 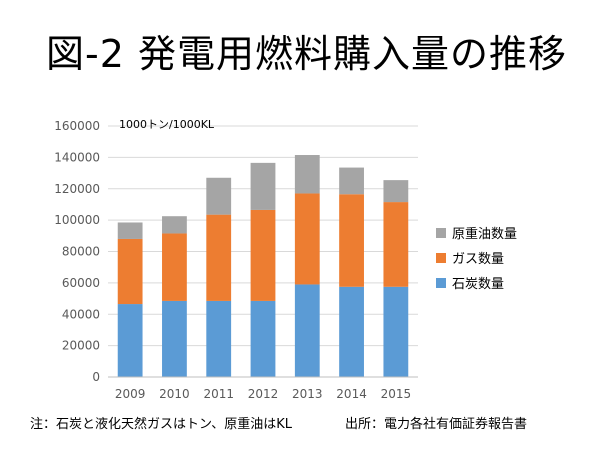 I want to click on y-tick-label: 140000, so click(x=77, y=157).